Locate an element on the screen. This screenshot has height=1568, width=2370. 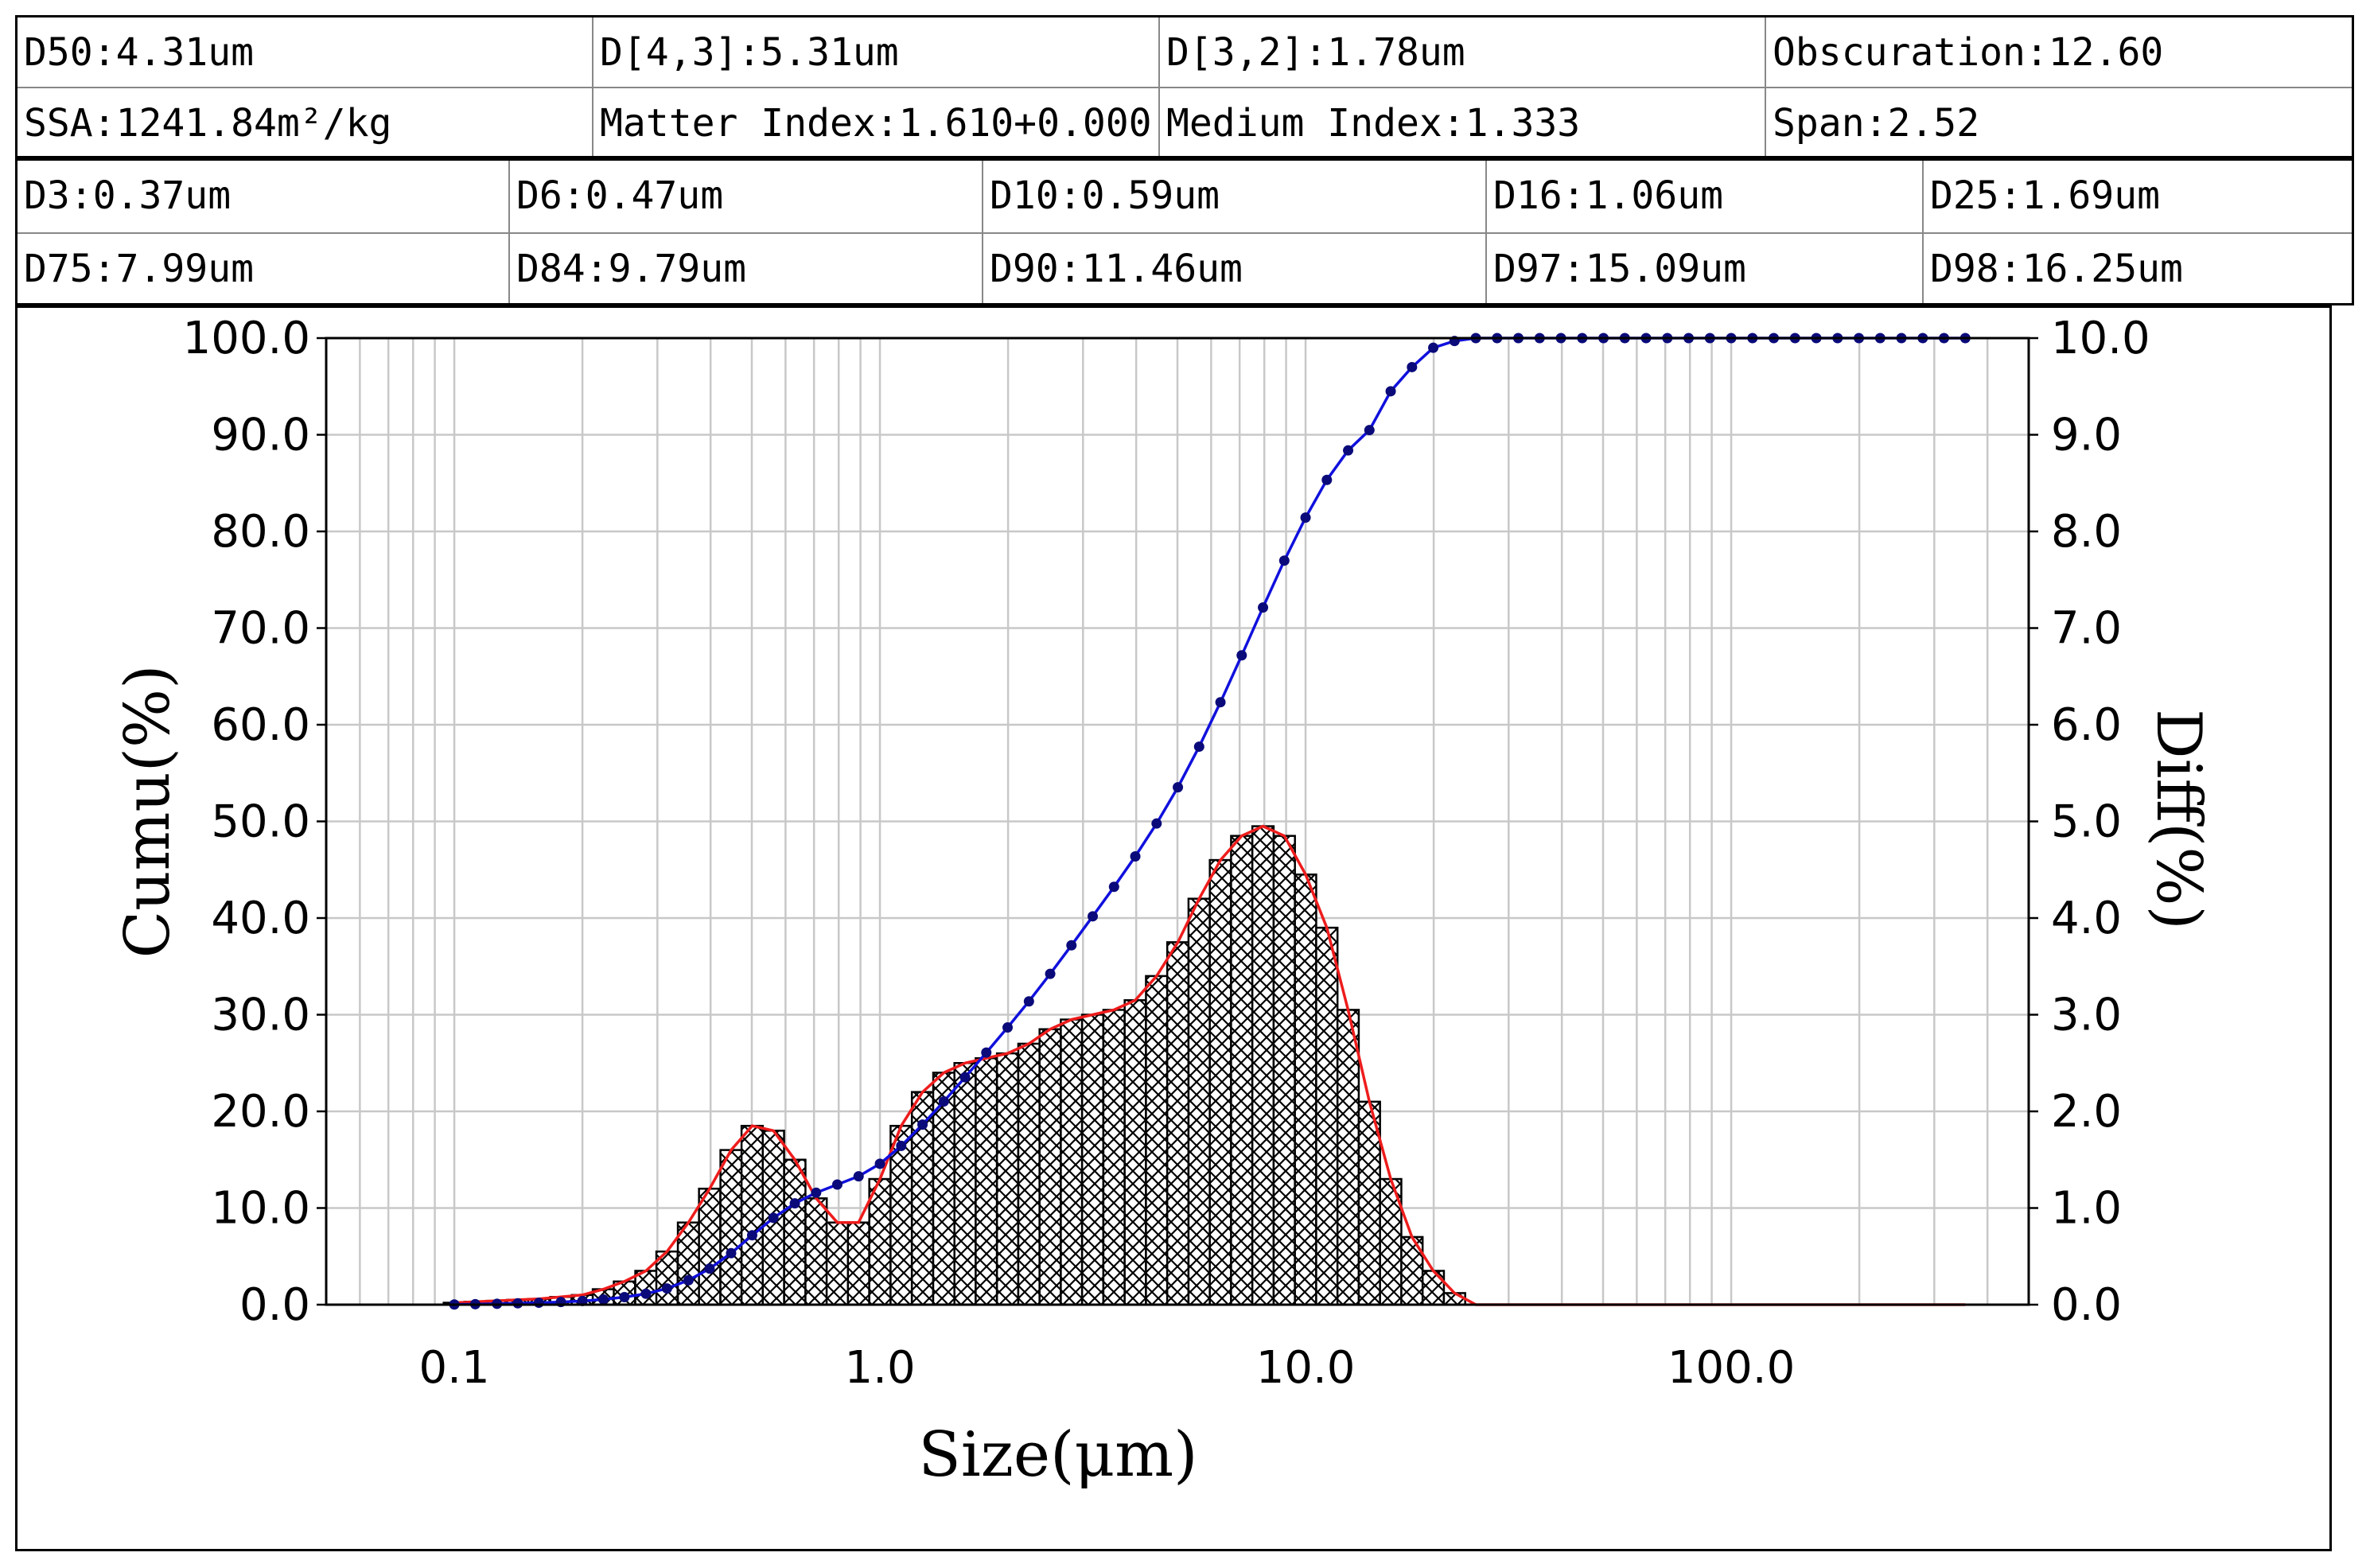
y-axis-right-ticks: 0.0 1.0 2.0 3.0 4.0 5.0 6.0 7.0 8.0 9.0 10.0 is located at coordinates (2089, 822).